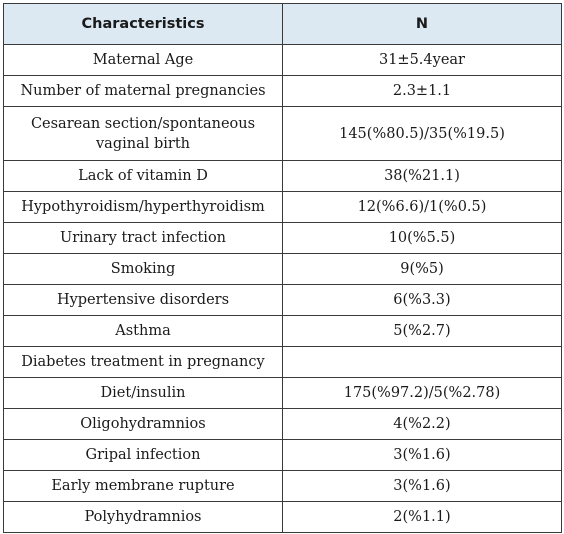  What do you see at coordinates (143, 24) in the screenshot?
I see `header-characteristics: Characteristics` at bounding box center [143, 24].